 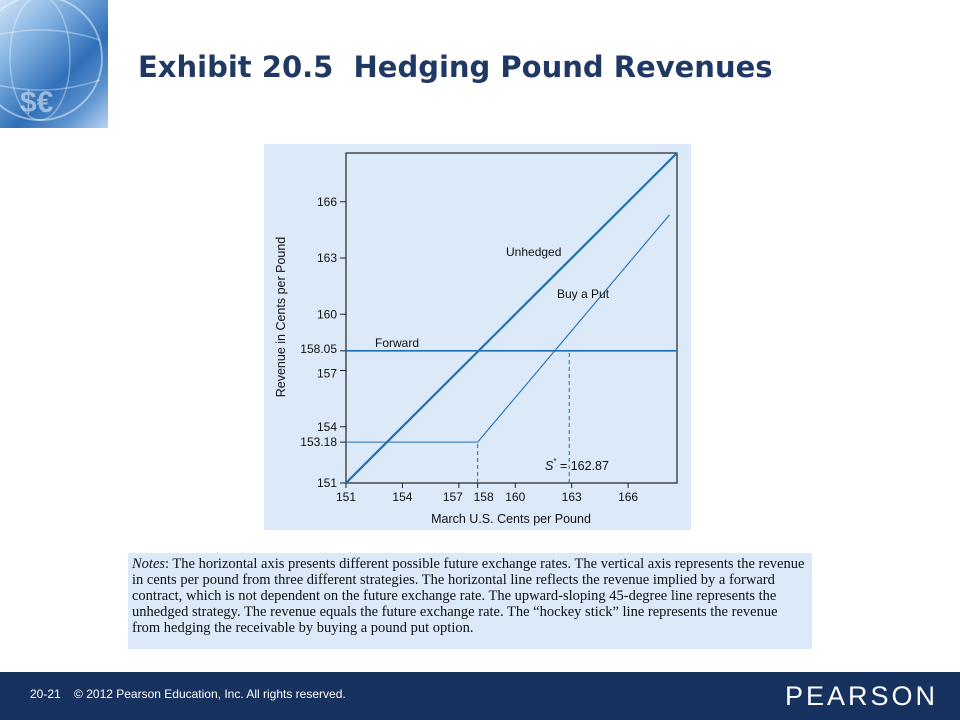 I want to click on y-tick-label: 158.05, so click(x=318, y=349).